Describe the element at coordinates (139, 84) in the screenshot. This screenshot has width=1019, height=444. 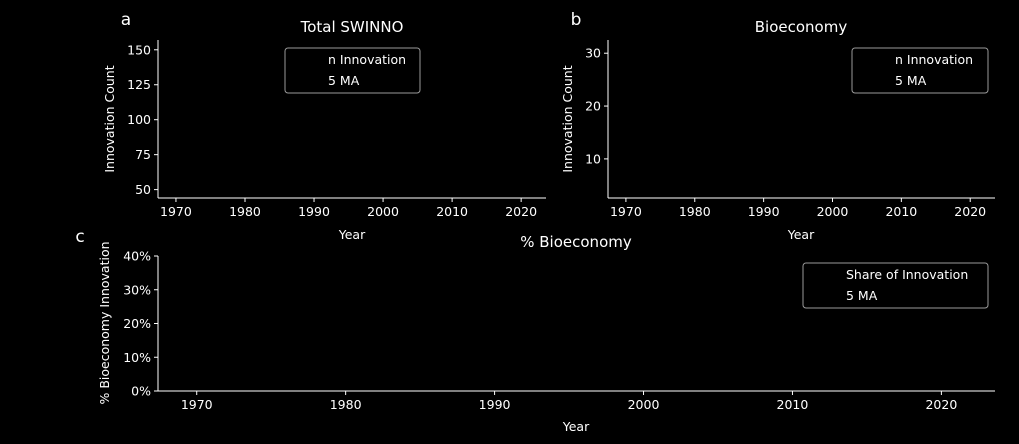
I see `y-tick-label: 125` at that location.